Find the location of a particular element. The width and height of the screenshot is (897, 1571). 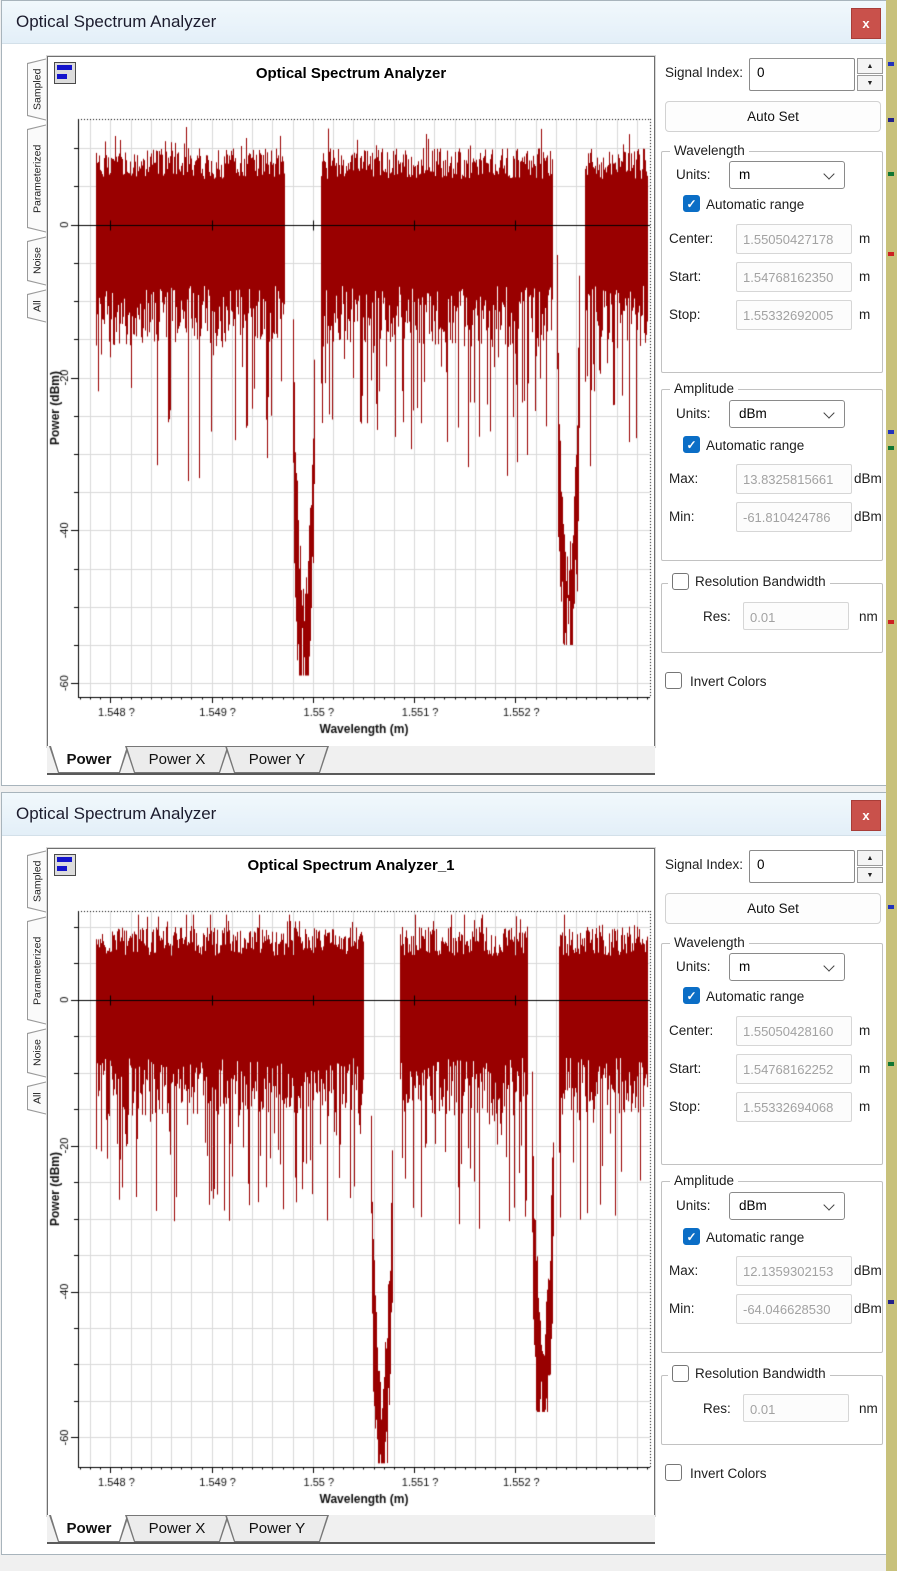

amplitude-group-label: Amplitude is located at coordinates (704, 388).